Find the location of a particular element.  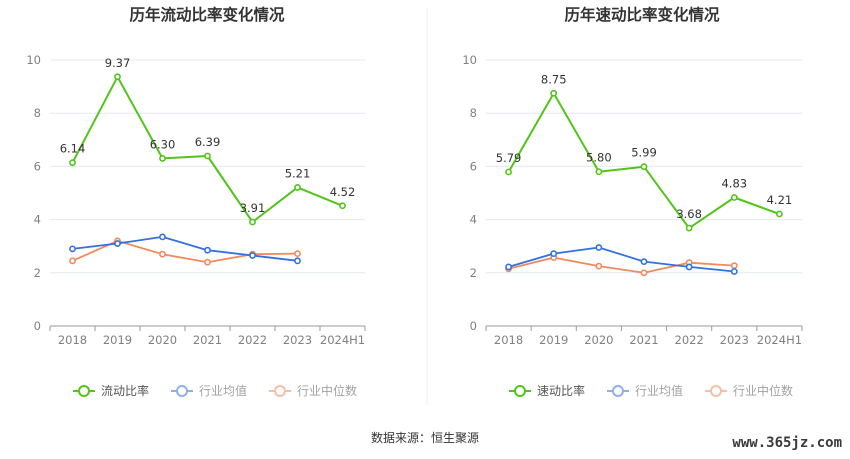

data-label: 4.52 is located at coordinates (343, 192).